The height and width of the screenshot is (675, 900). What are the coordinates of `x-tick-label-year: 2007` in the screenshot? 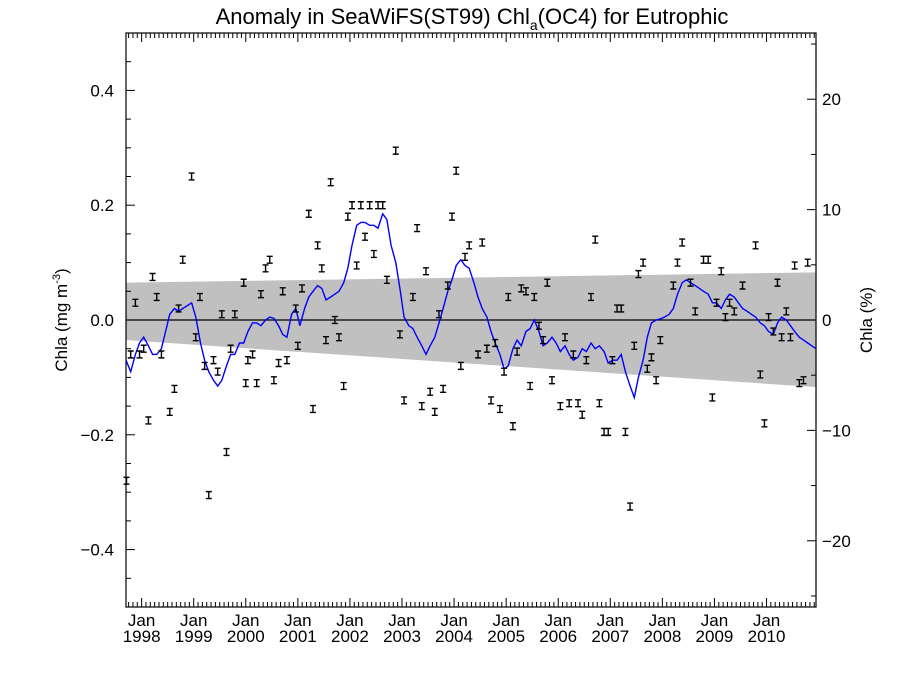 It's located at (610, 636).